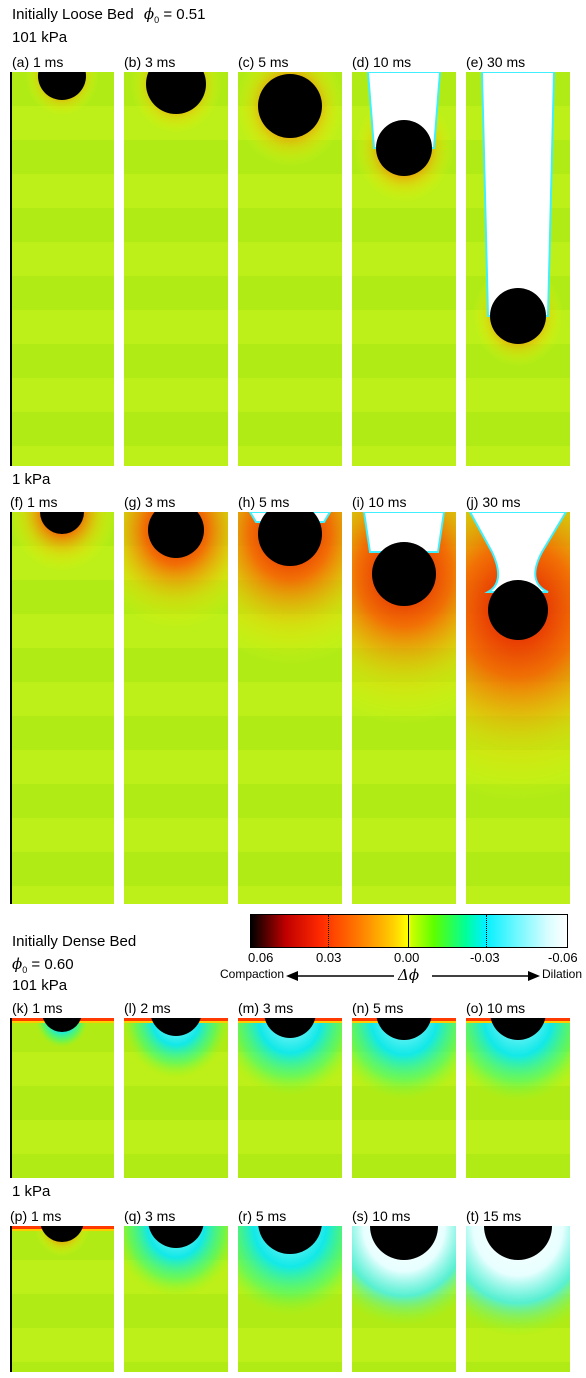 The height and width of the screenshot is (1378, 586). I want to click on delta-phi-label: Δϕ, so click(409, 975).